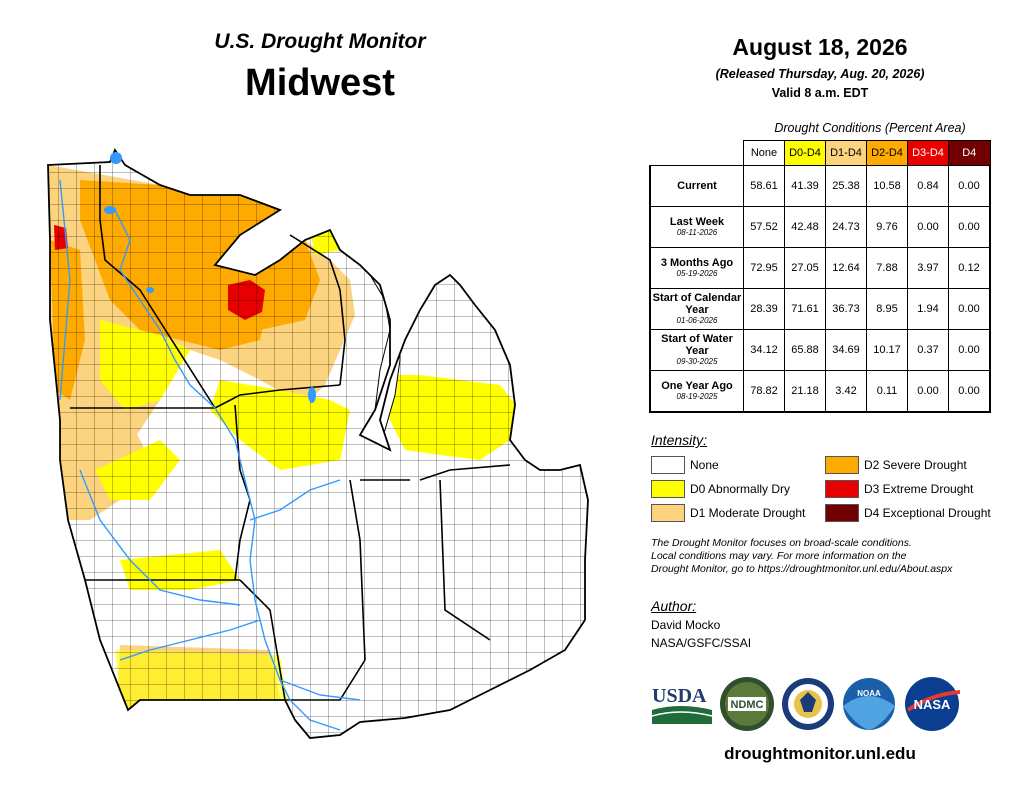  I want to click on map-date: August 18, 2026, so click(820, 47).